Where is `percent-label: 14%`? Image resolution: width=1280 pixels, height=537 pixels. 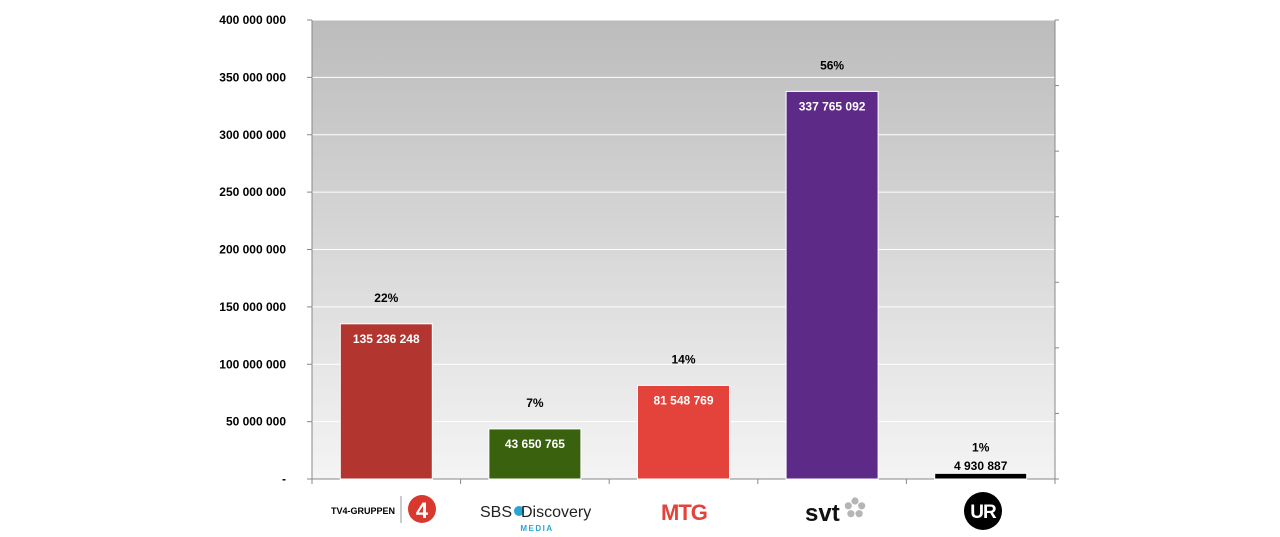
percent-label: 14% is located at coordinates (683, 359).